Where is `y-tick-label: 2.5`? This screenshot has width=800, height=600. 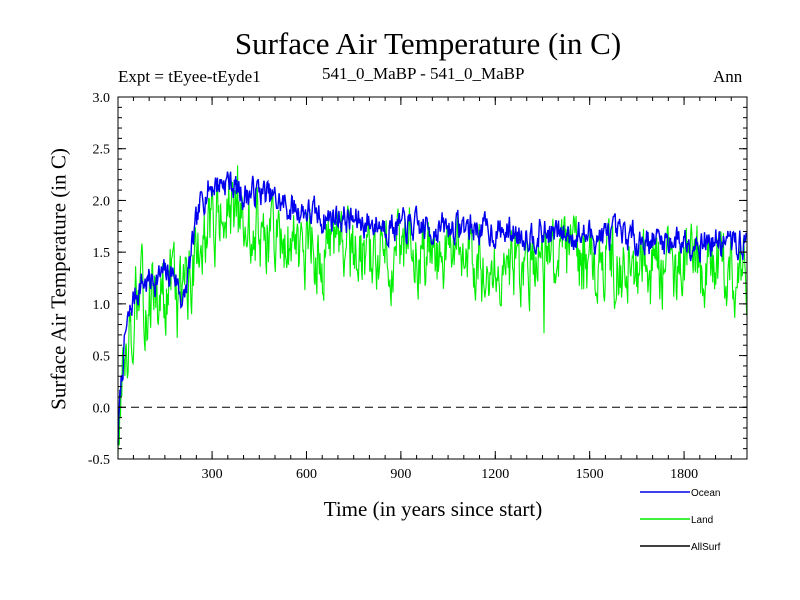
y-tick-label: 2.5 is located at coordinates (102, 150).